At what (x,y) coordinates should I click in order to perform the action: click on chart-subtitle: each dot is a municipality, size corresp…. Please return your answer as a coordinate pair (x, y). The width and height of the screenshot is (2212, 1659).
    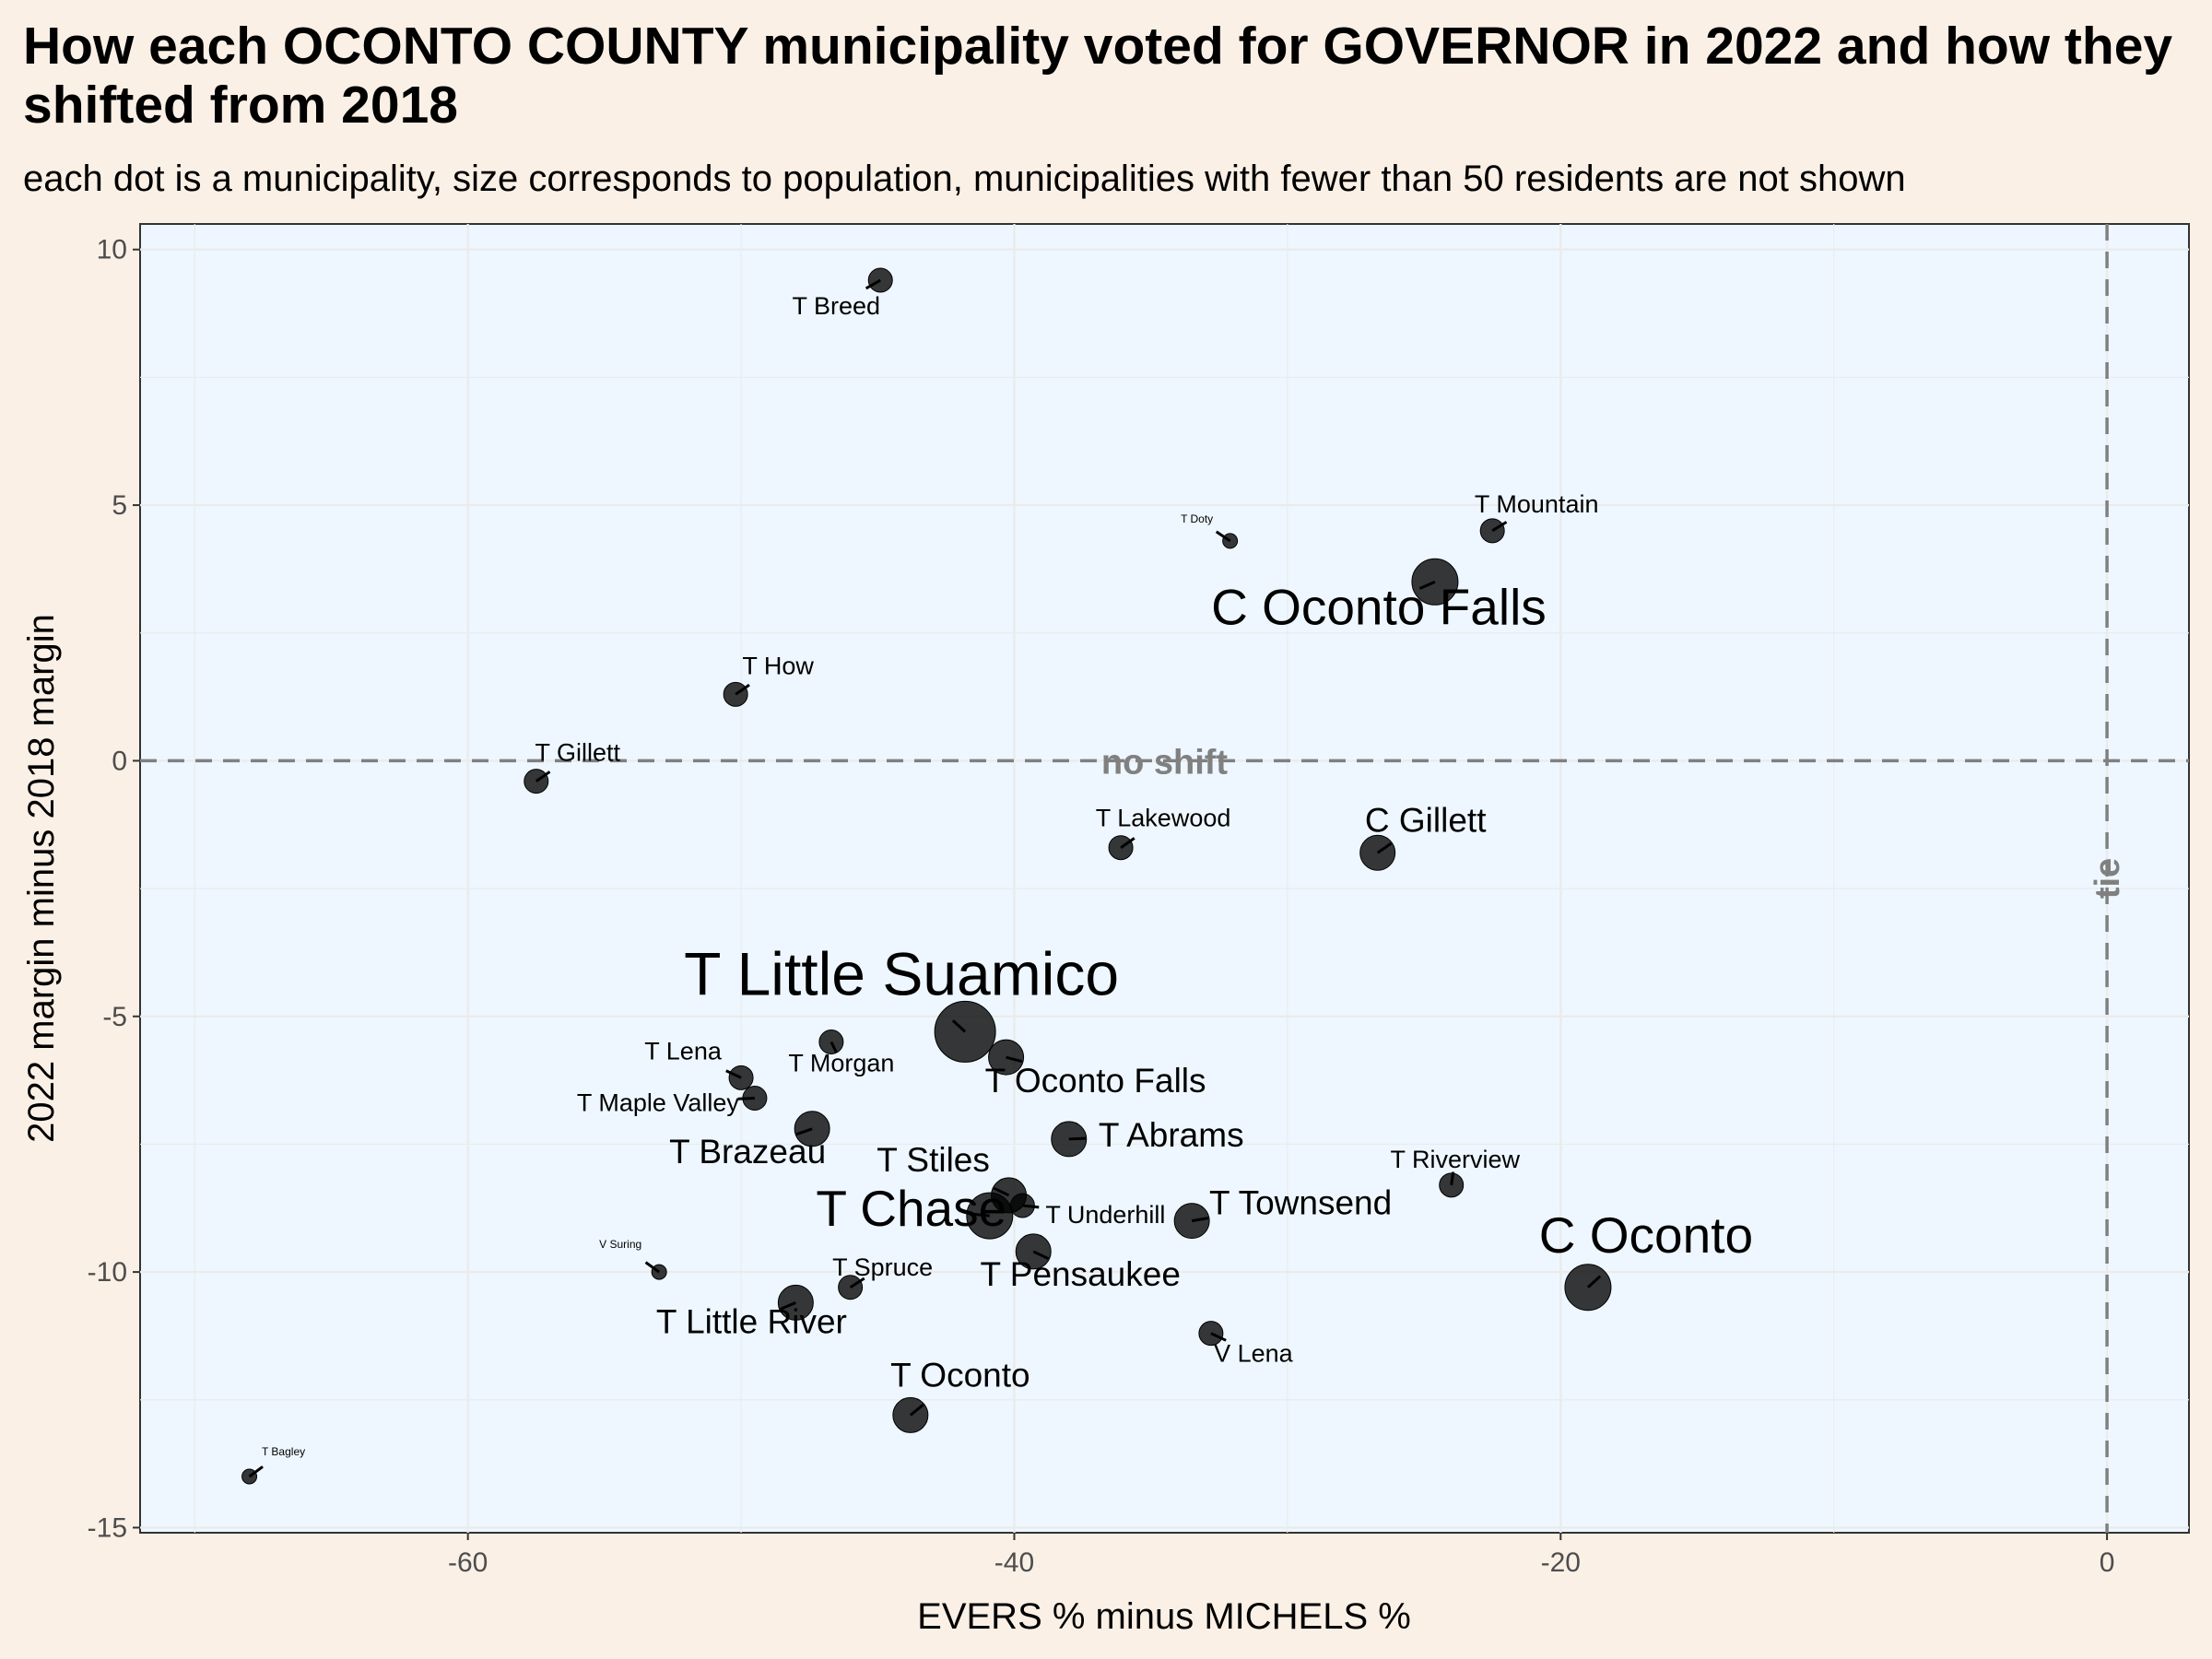
    Looking at the image, I should click on (964, 179).